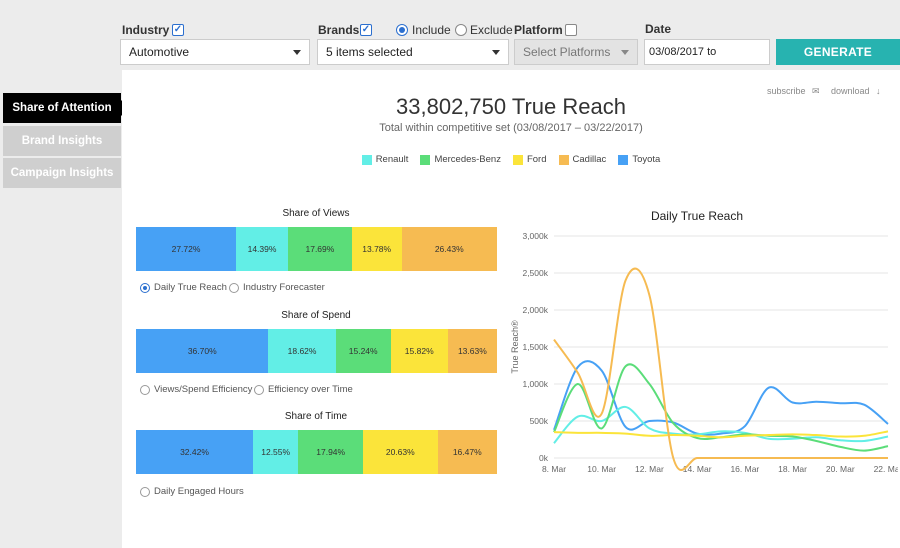  I want to click on efficiency-over-time-option: Efficiency over Time, so click(303, 389).